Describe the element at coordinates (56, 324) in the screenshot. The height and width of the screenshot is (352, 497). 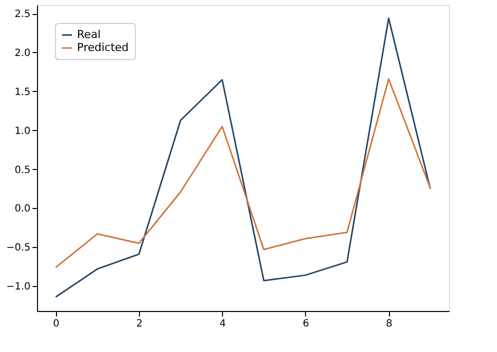
I see `x-tick-label: 0` at that location.